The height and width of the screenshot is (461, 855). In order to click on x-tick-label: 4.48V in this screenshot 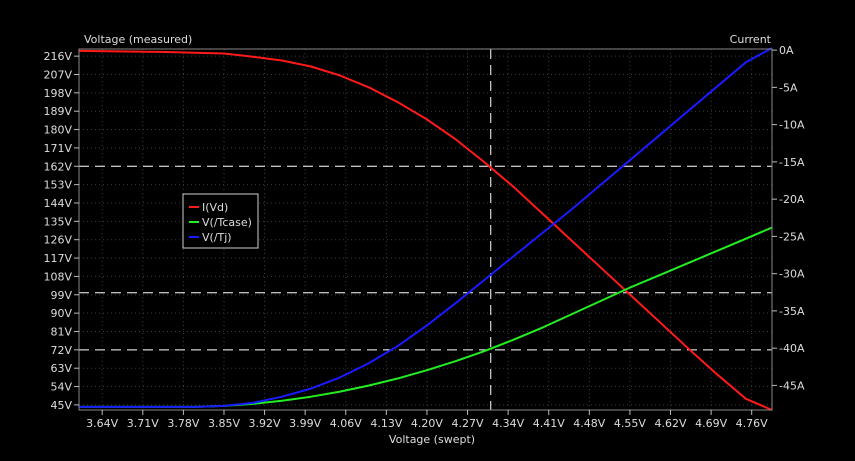, I will do `click(589, 423)`.